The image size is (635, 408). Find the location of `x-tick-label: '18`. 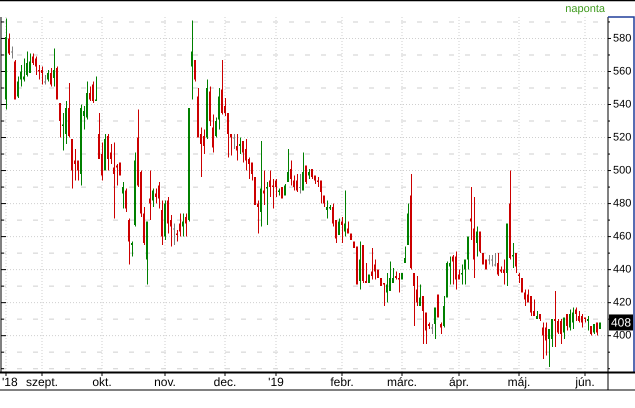

x-tick-label: '18 is located at coordinates (10, 382).